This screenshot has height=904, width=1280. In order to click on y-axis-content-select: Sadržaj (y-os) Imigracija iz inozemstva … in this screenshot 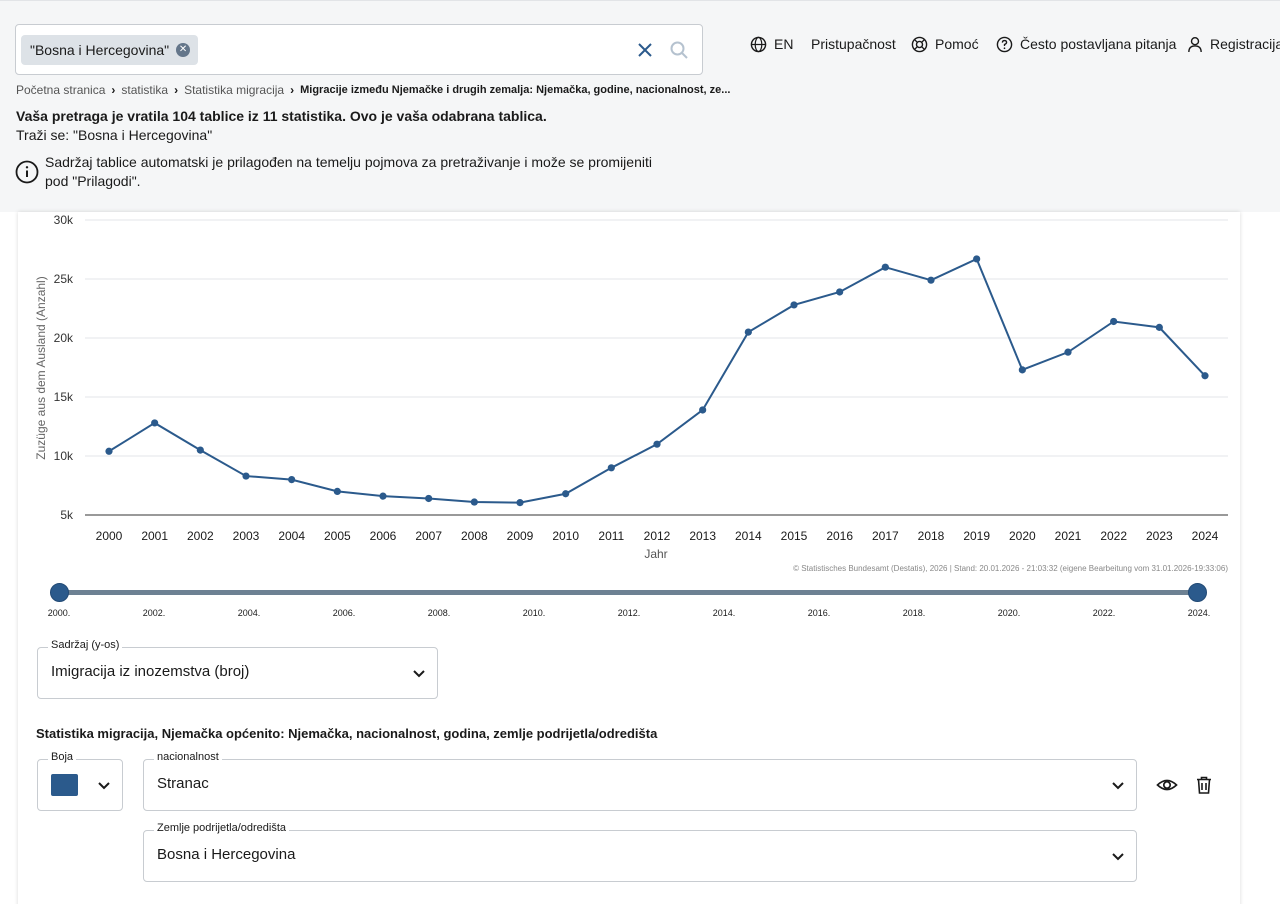, I will do `click(237, 669)`.